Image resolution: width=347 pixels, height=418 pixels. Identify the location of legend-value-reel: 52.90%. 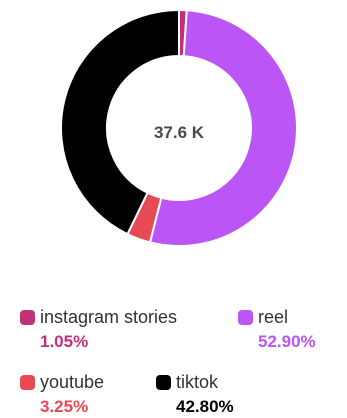
(287, 341).